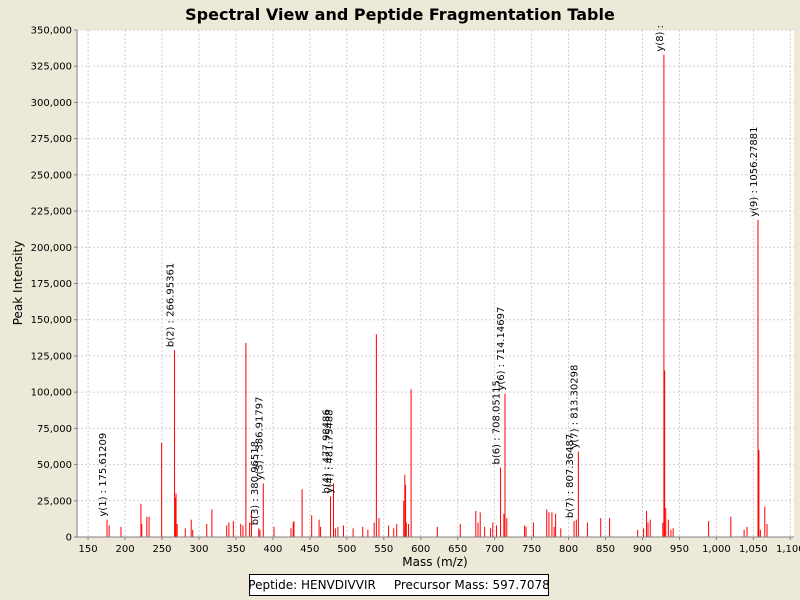 The width and height of the screenshot is (800, 600). What do you see at coordinates (18, 283) in the screenshot?
I see `y-axis-title: Peak Intensity` at bounding box center [18, 283].